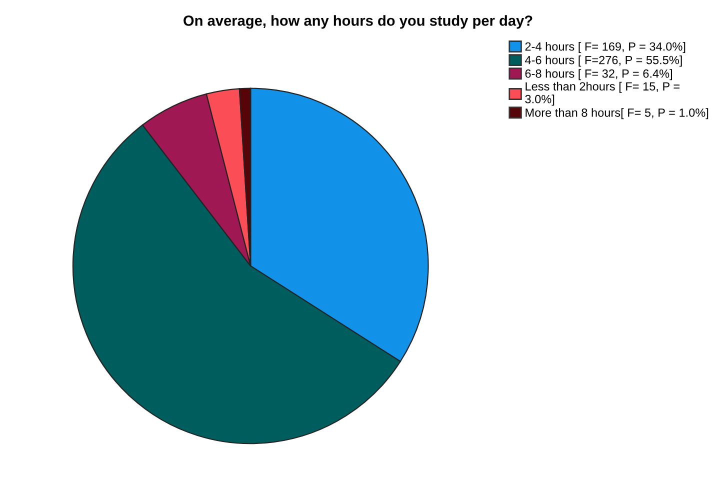  I want to click on chart-title: On average, how any hours do you study per day?, so click(358, 22).